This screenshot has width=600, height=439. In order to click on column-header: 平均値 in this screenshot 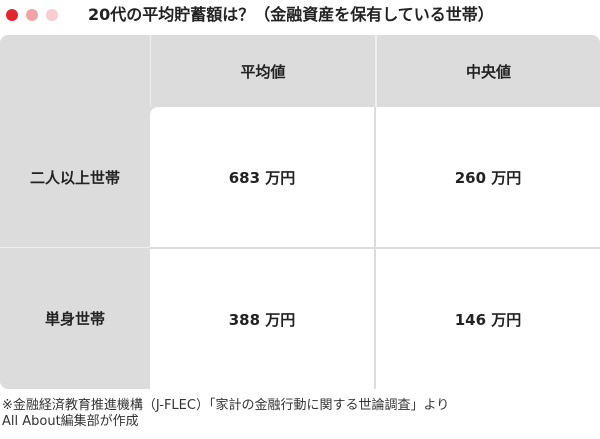, I will do `click(262, 71)`.